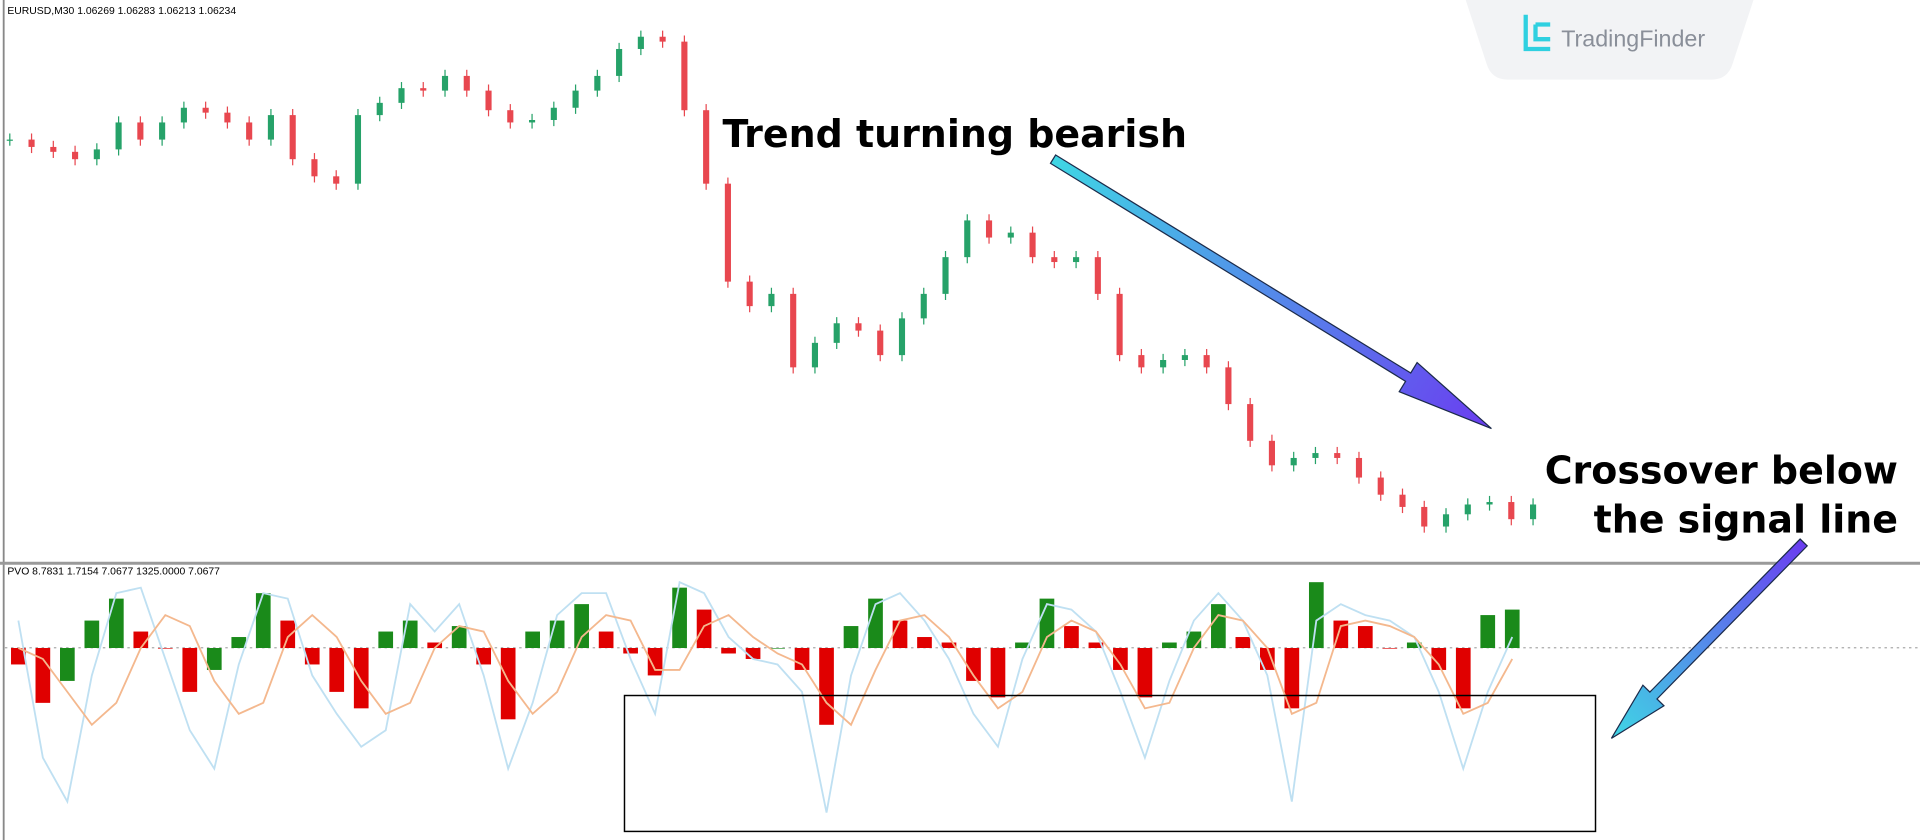  I want to click on pvo-line, so click(765, 670).